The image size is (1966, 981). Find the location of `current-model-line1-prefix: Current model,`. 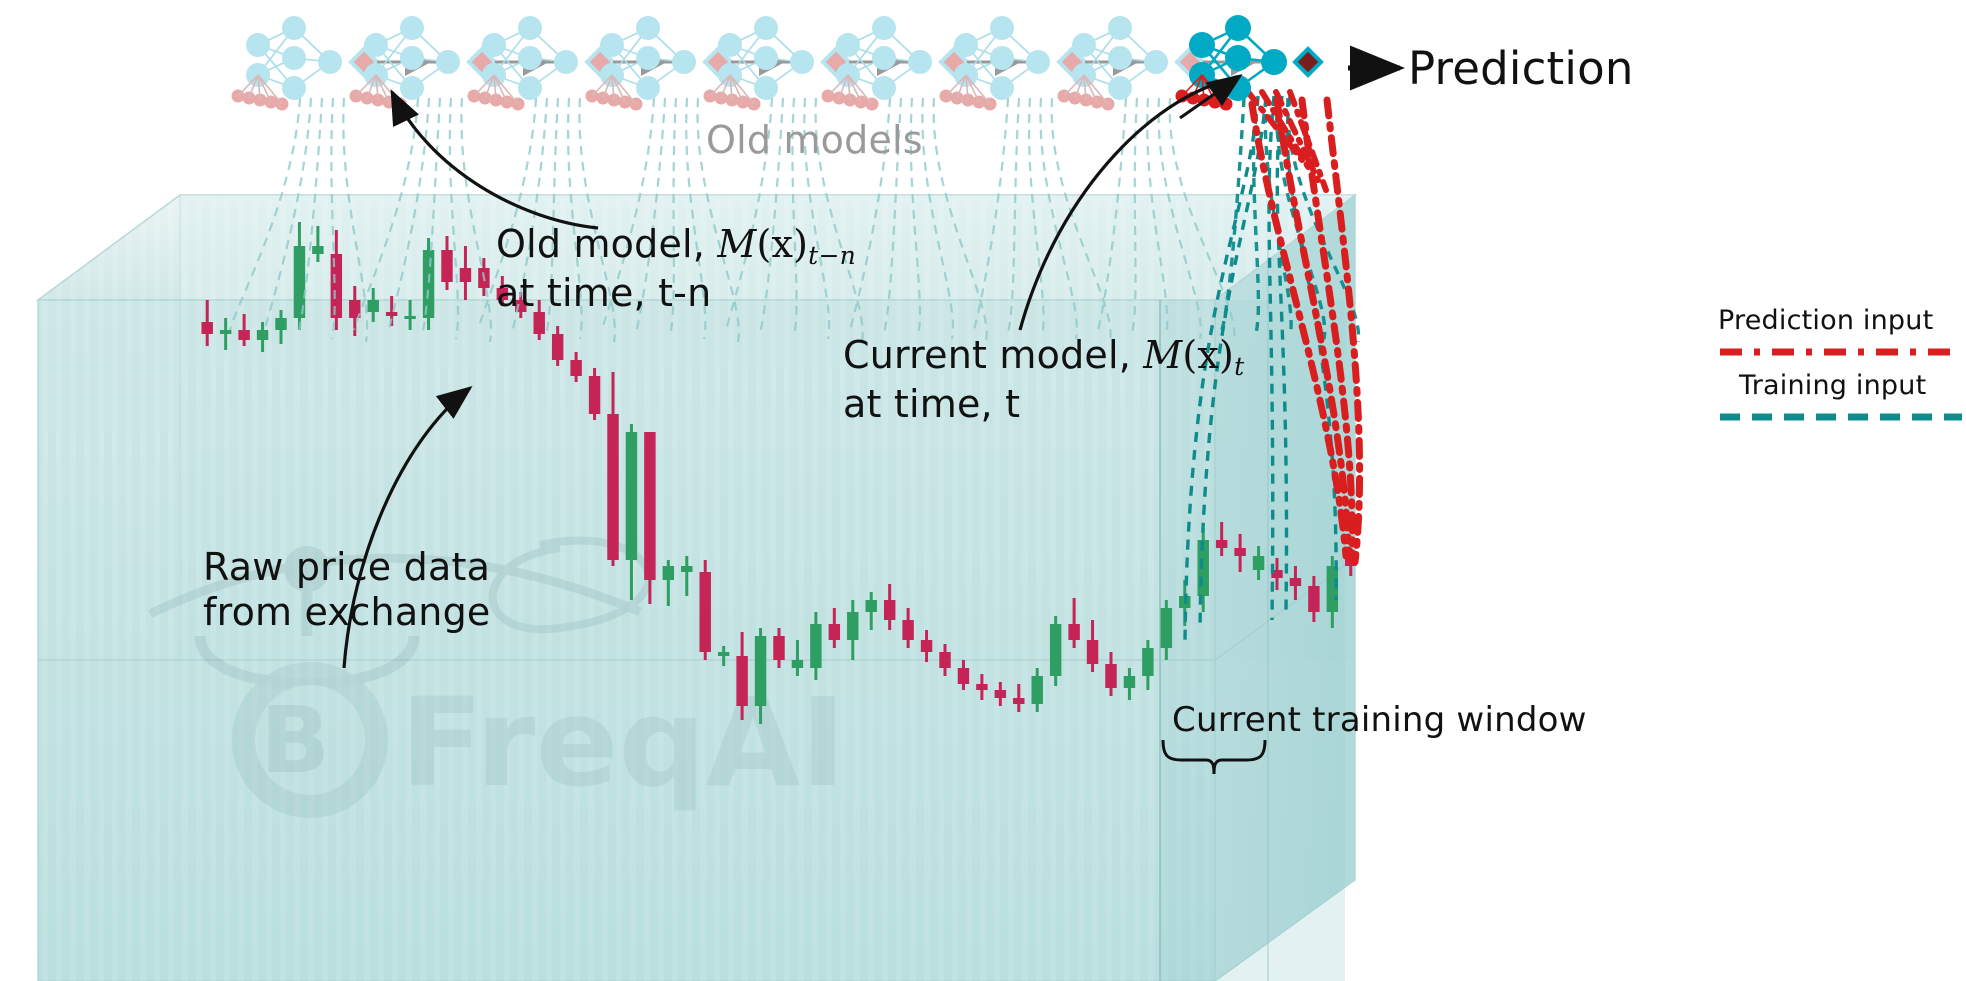

current-model-line1-prefix: Current model, is located at coordinates (993, 355).